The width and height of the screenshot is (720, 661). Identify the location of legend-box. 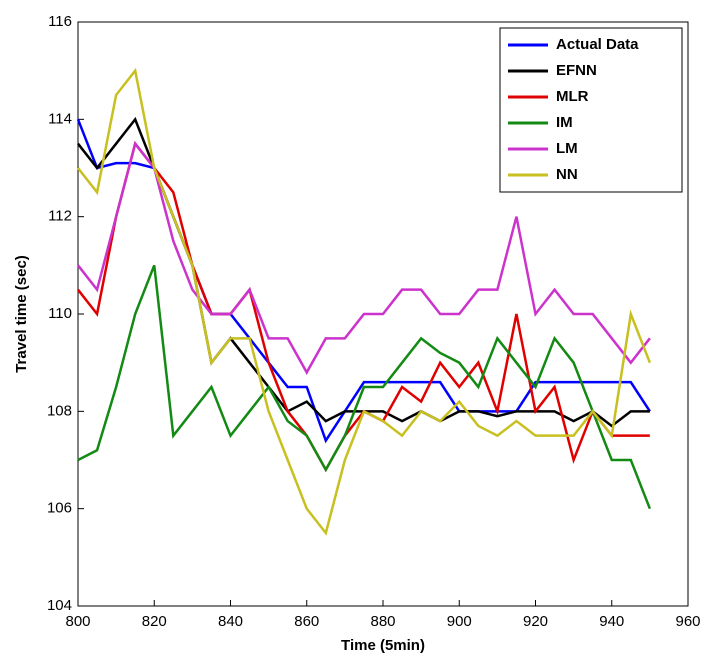
(591, 110).